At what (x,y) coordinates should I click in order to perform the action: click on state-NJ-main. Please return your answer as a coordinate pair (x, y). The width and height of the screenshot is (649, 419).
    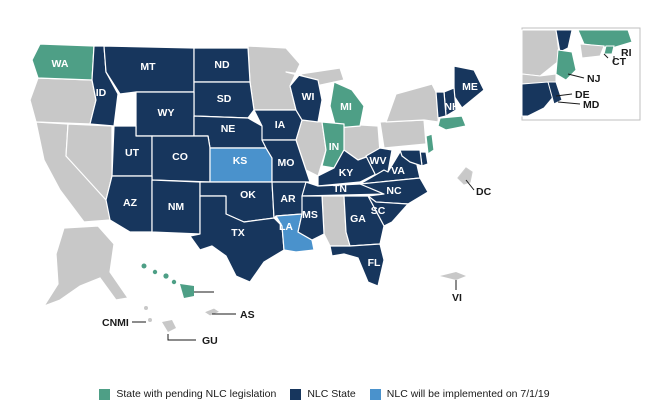
    Looking at the image, I should click on (430, 144).